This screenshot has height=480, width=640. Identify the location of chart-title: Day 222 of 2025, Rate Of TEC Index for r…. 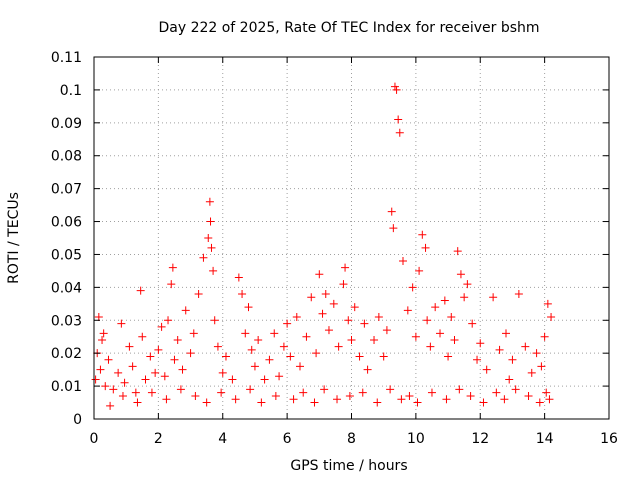
(348, 28).